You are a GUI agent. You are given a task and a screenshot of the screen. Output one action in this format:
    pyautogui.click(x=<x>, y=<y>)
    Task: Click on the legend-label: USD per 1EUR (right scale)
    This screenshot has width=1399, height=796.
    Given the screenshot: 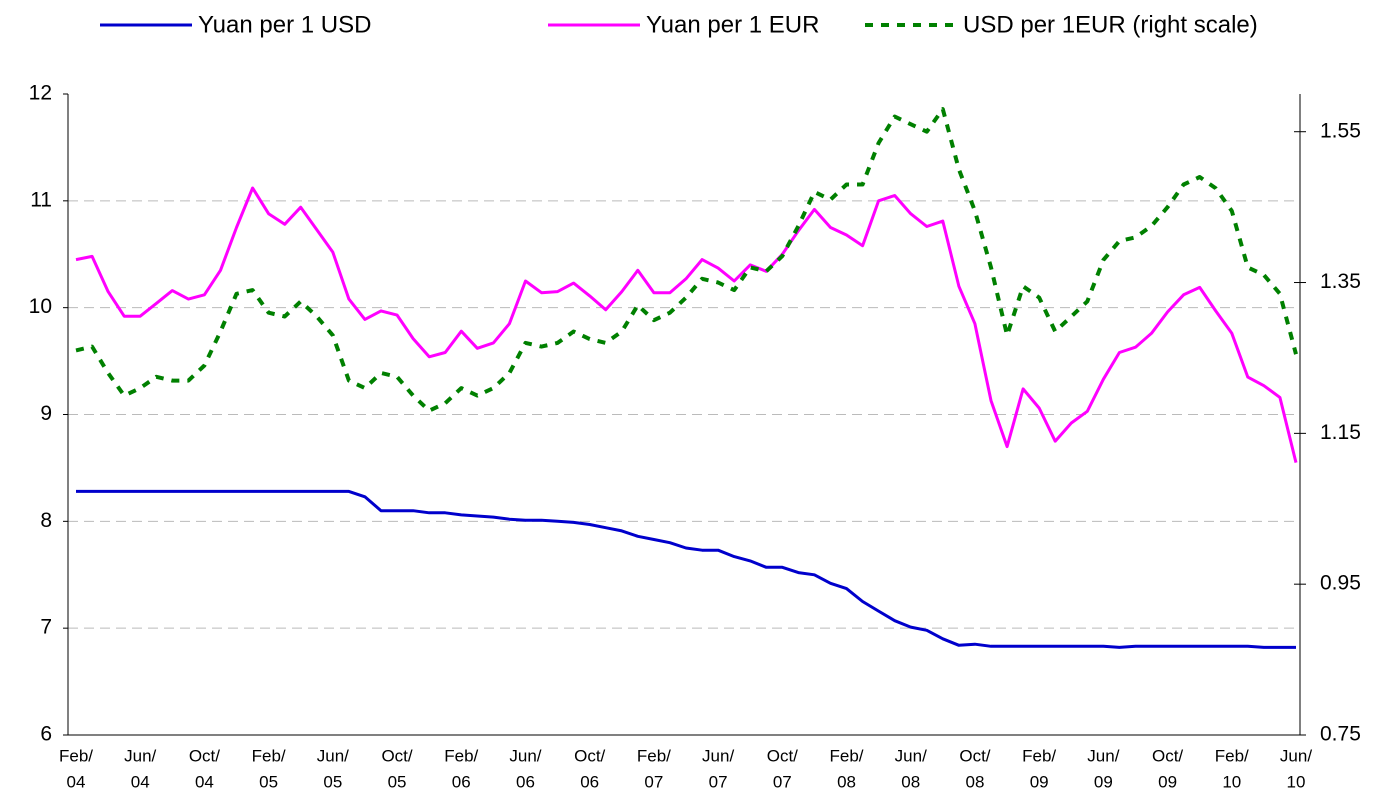 What is the action you would take?
    pyautogui.click(x=1110, y=24)
    